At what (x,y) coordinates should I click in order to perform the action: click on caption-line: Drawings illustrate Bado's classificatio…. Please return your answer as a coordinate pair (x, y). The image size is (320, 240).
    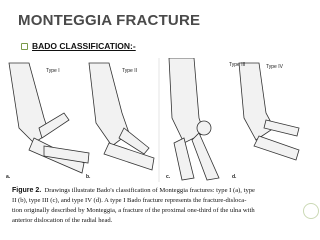
    Looking at the image, I should click on (149, 190).